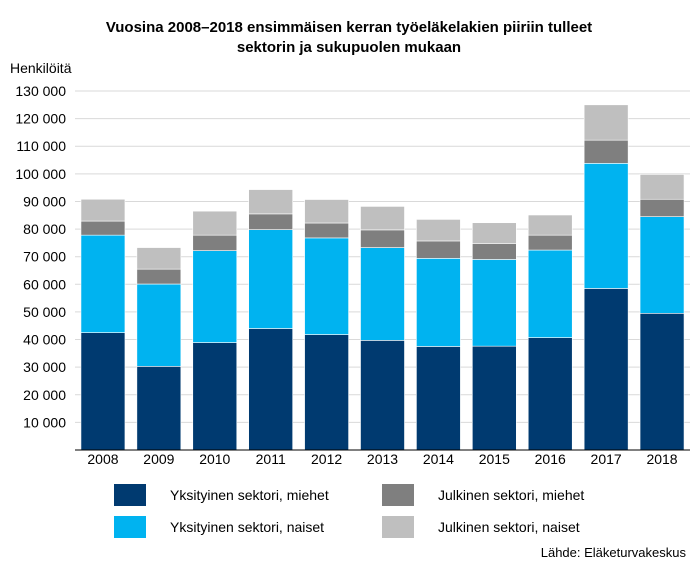 The width and height of the screenshot is (698, 570). I want to click on y-tick-label: 10 000, so click(44, 422).